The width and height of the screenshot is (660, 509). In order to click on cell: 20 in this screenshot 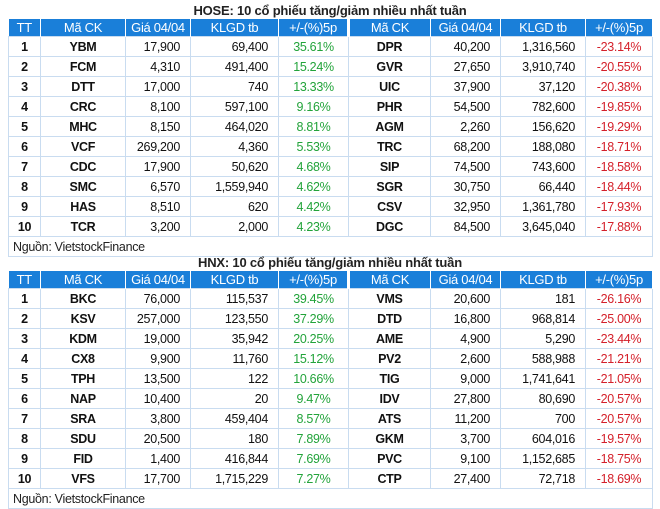, I will do `click(234, 398)`.